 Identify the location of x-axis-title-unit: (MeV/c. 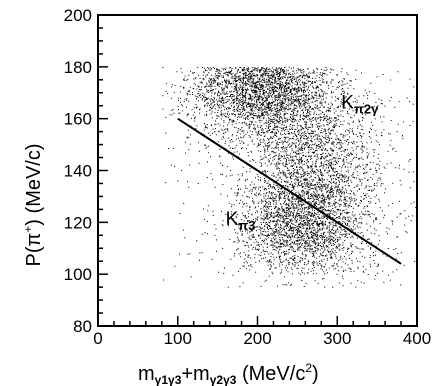
(270, 374).